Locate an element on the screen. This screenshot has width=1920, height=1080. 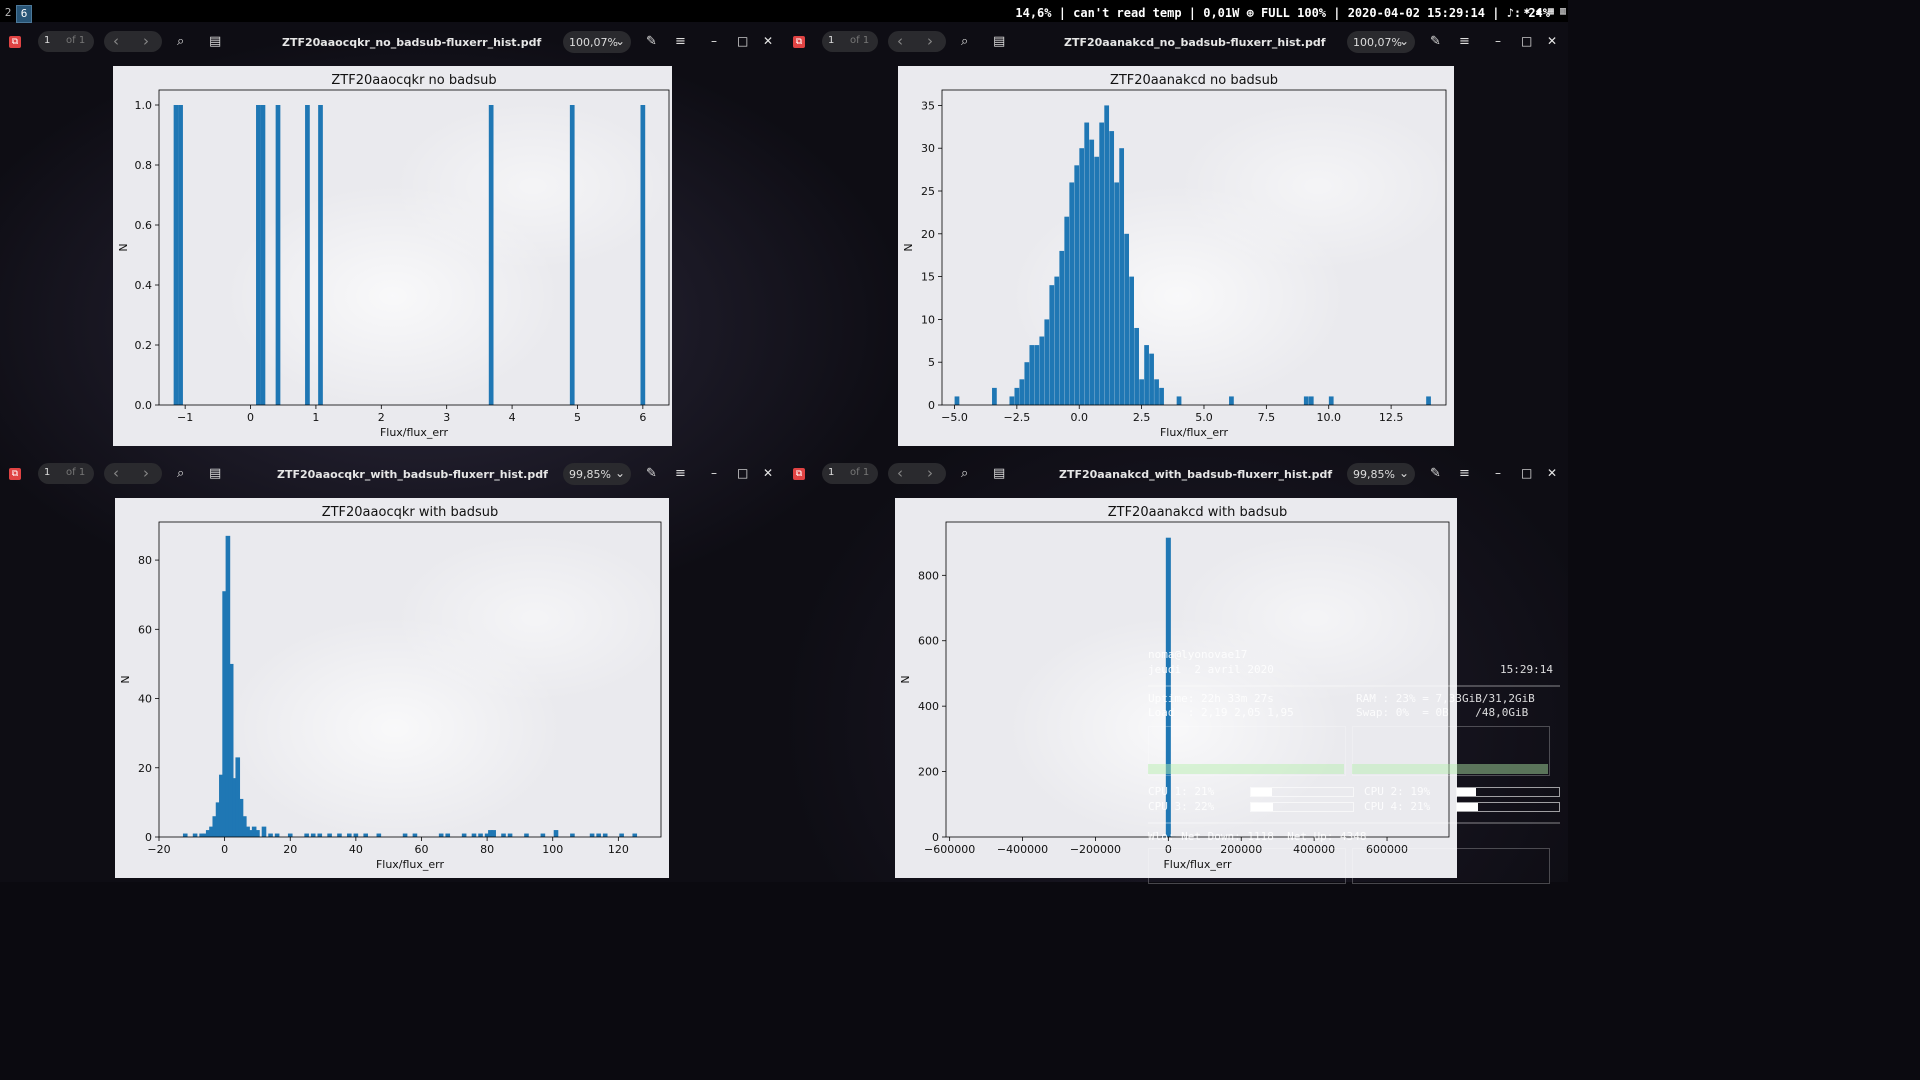
conky-mem-graph is located at coordinates (1450, 769).